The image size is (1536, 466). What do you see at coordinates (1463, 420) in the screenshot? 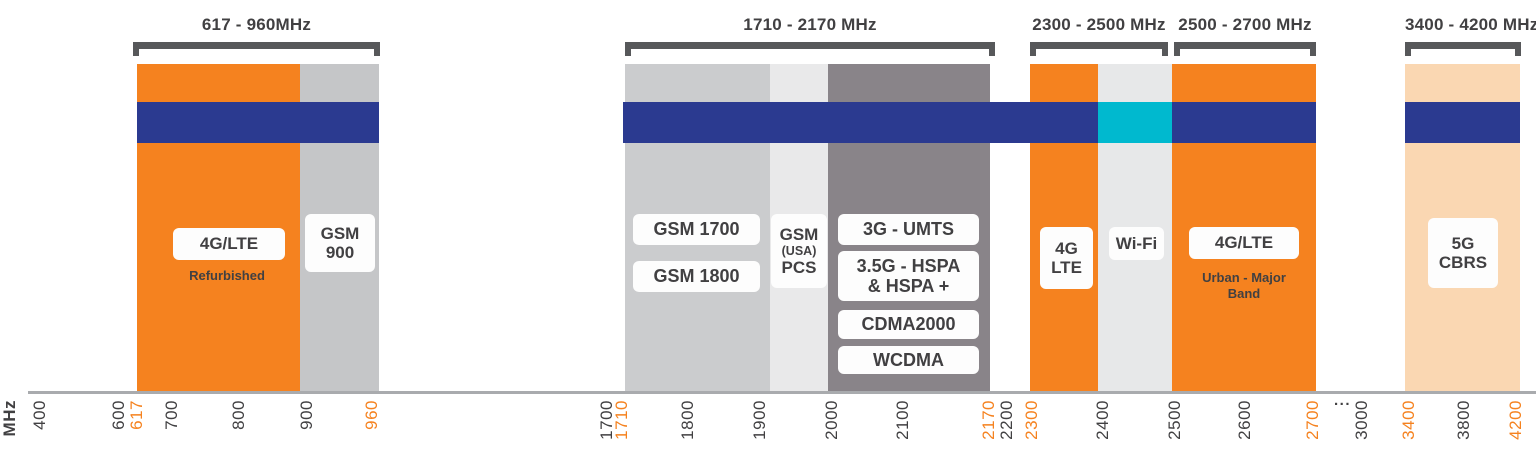
I see `tick-3800: 3800` at bounding box center [1463, 420].